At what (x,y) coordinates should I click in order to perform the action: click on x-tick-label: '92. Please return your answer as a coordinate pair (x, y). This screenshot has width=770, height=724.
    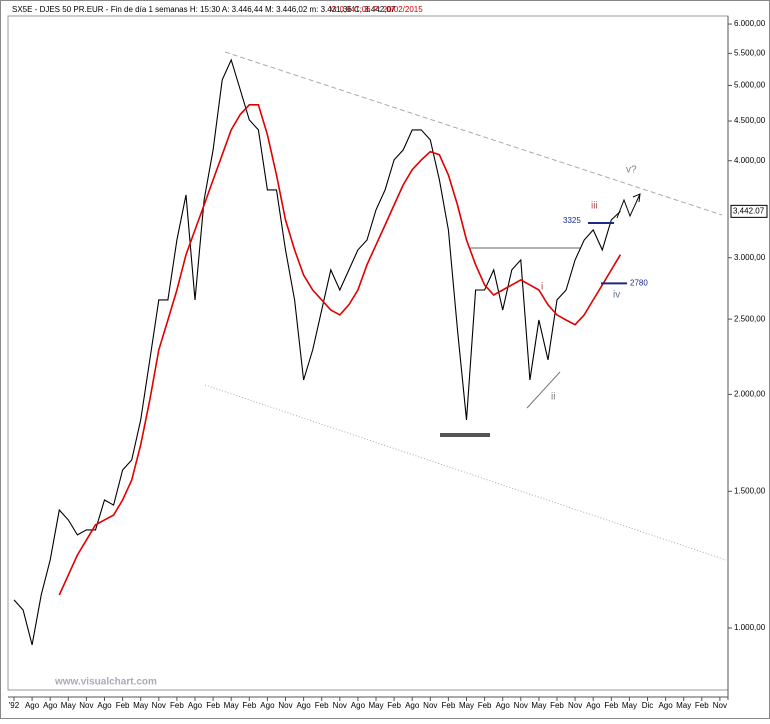
    Looking at the image, I should click on (14, 705).